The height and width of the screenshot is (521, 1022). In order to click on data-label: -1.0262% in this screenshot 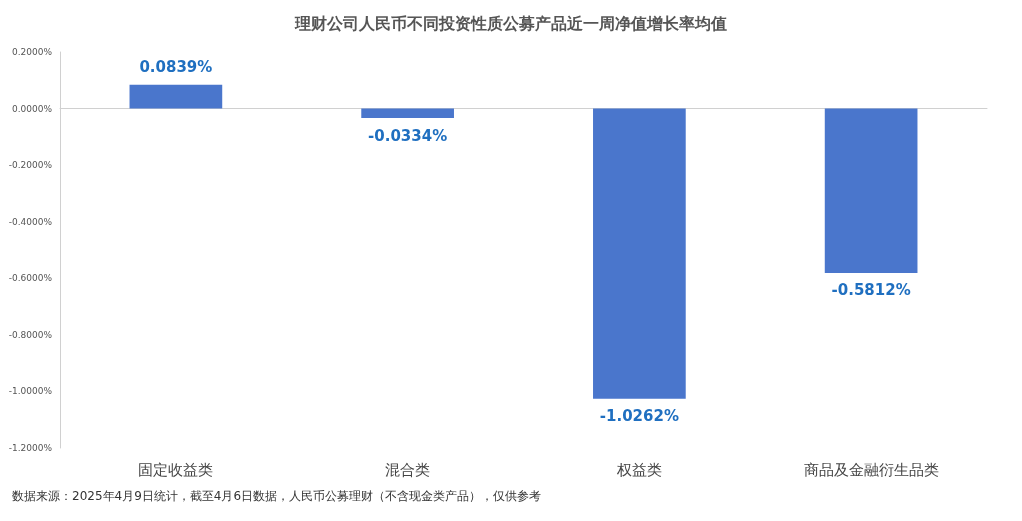, I will do `click(639, 416)`.